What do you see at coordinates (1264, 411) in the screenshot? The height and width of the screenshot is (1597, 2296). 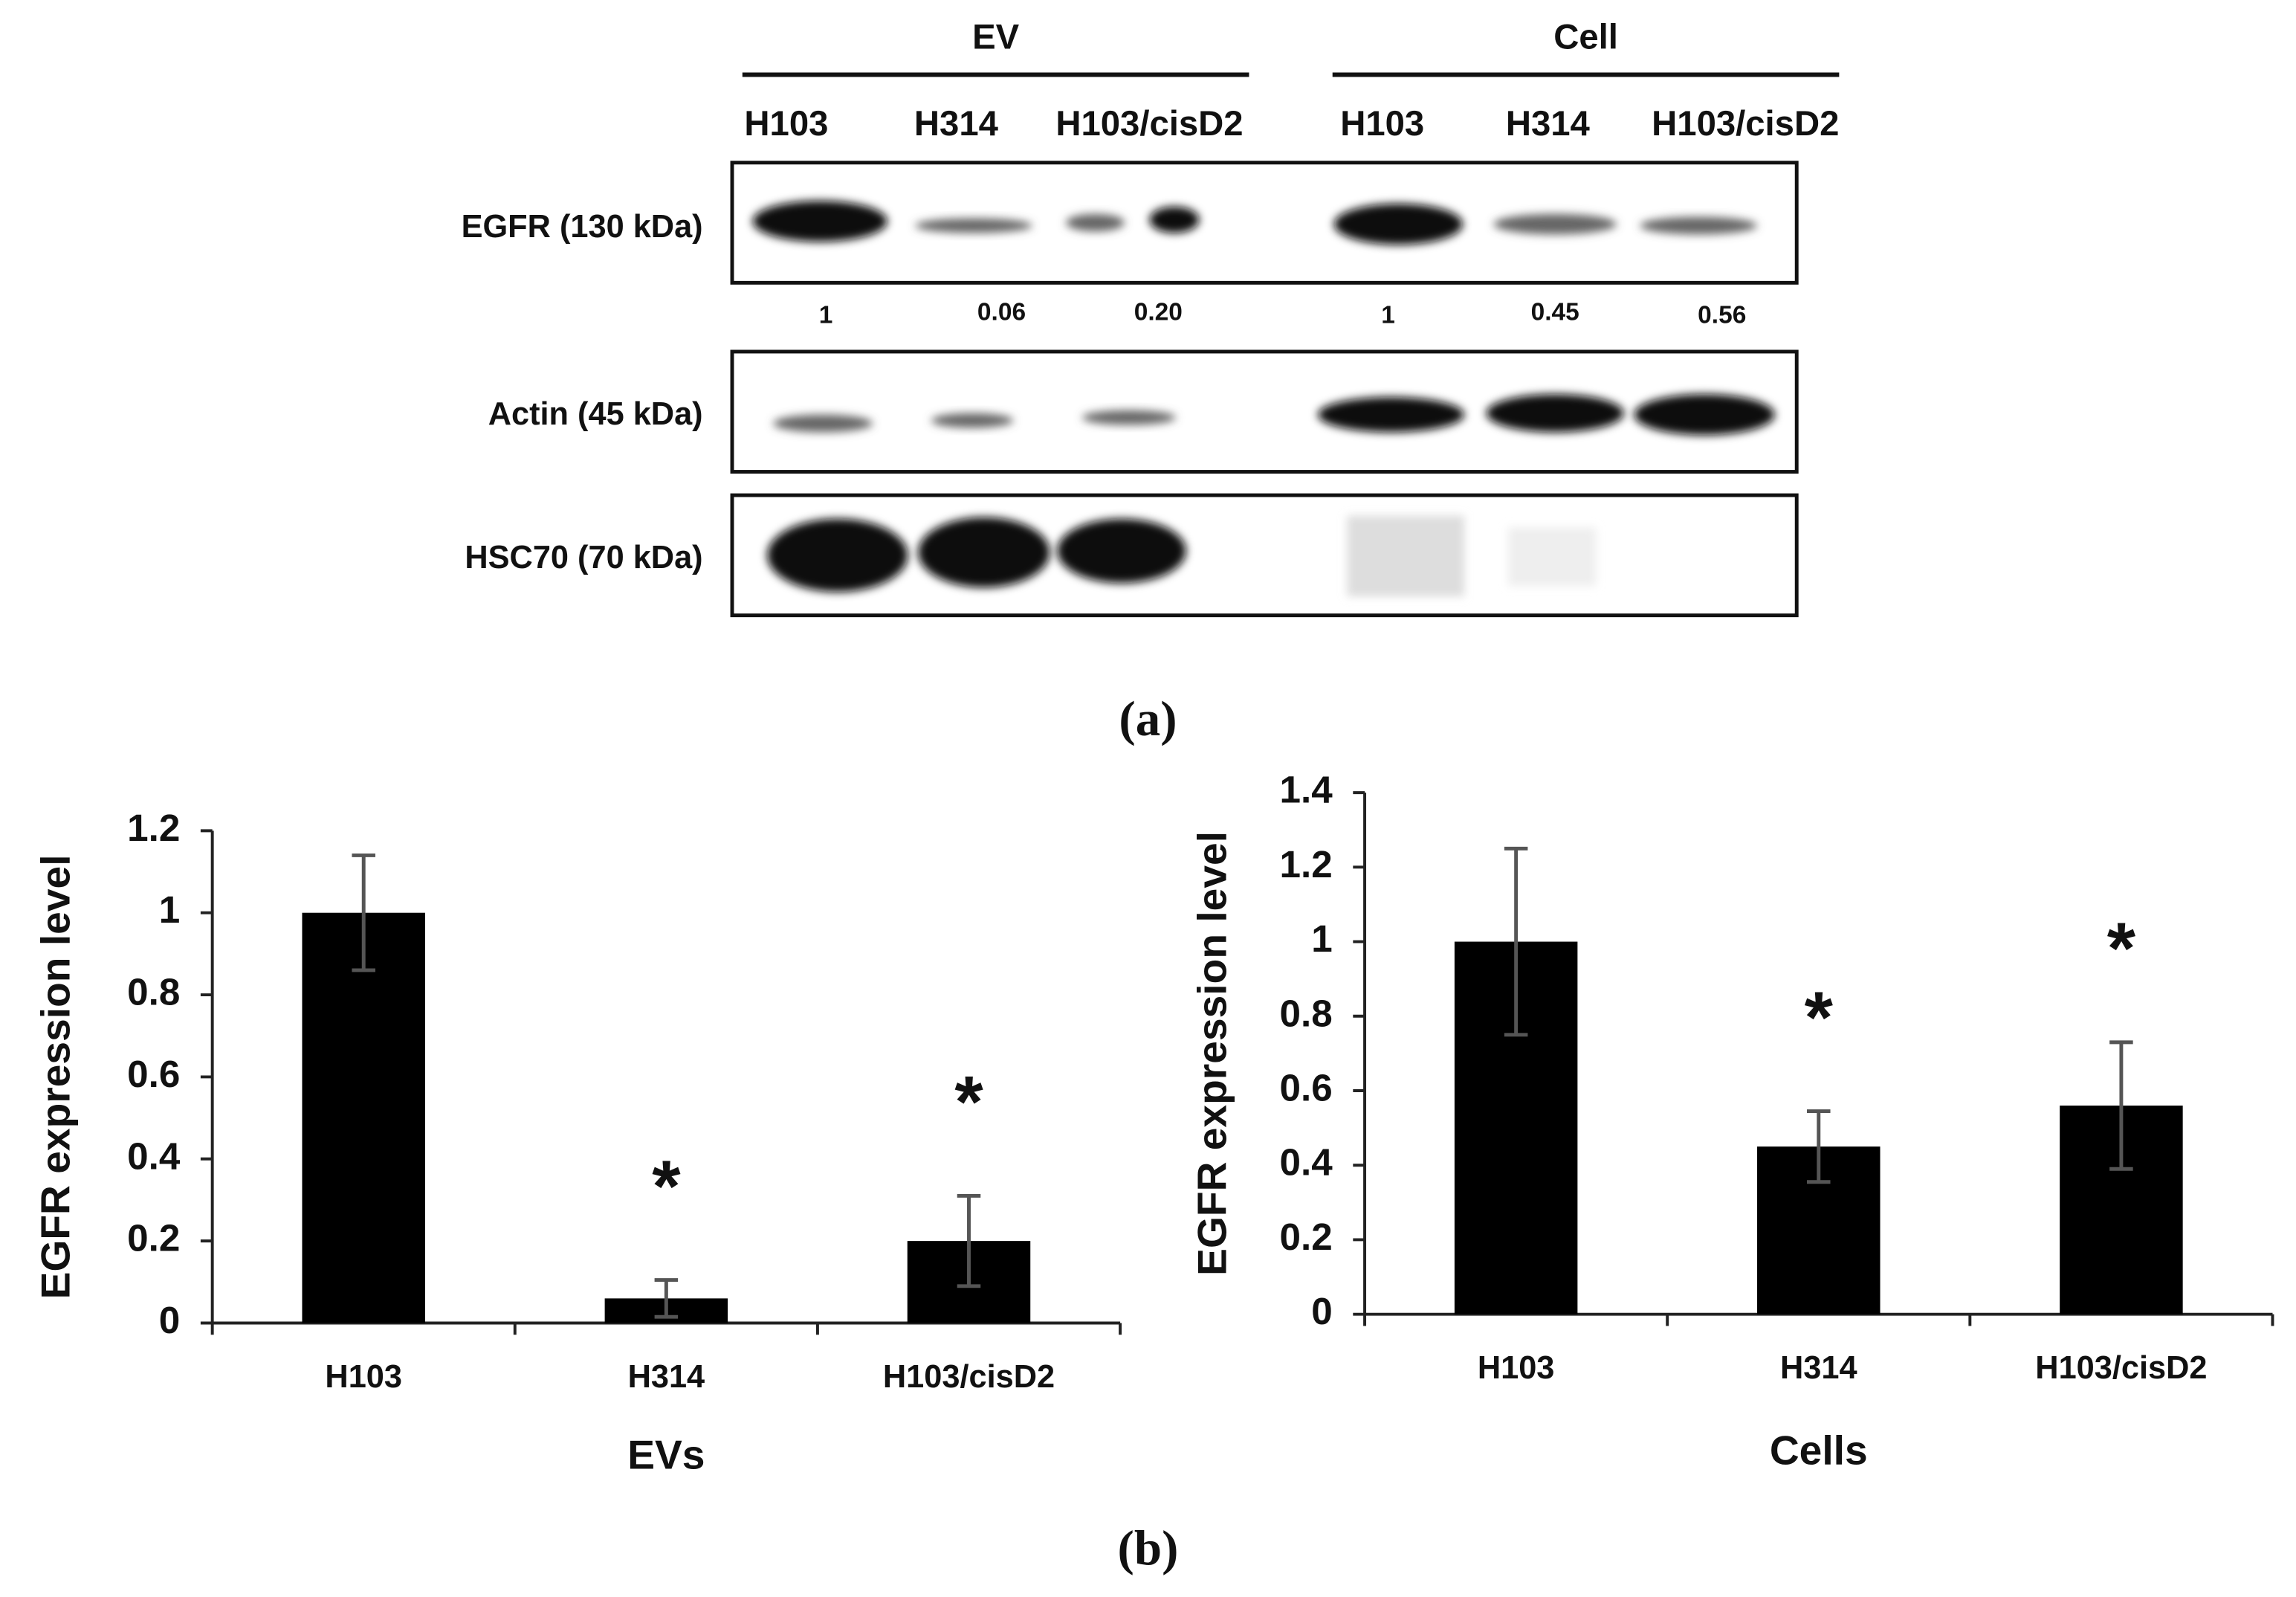 I see `blot-actin` at bounding box center [1264, 411].